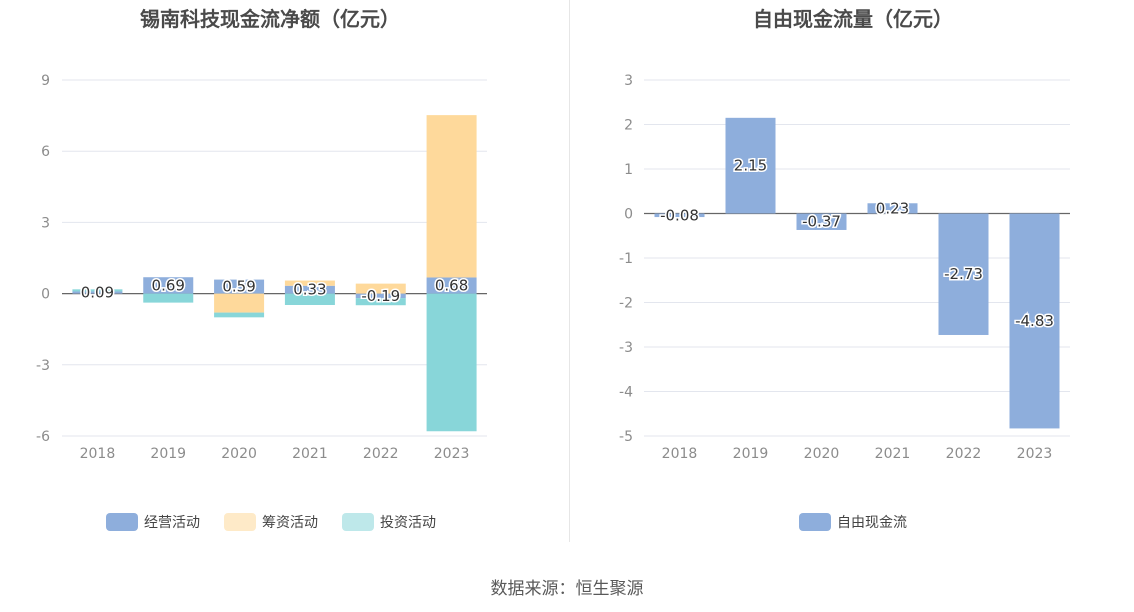 The image size is (1134, 612). Describe the element at coordinates (626, 437) in the screenshot. I see `y-tick-label: -5` at that location.